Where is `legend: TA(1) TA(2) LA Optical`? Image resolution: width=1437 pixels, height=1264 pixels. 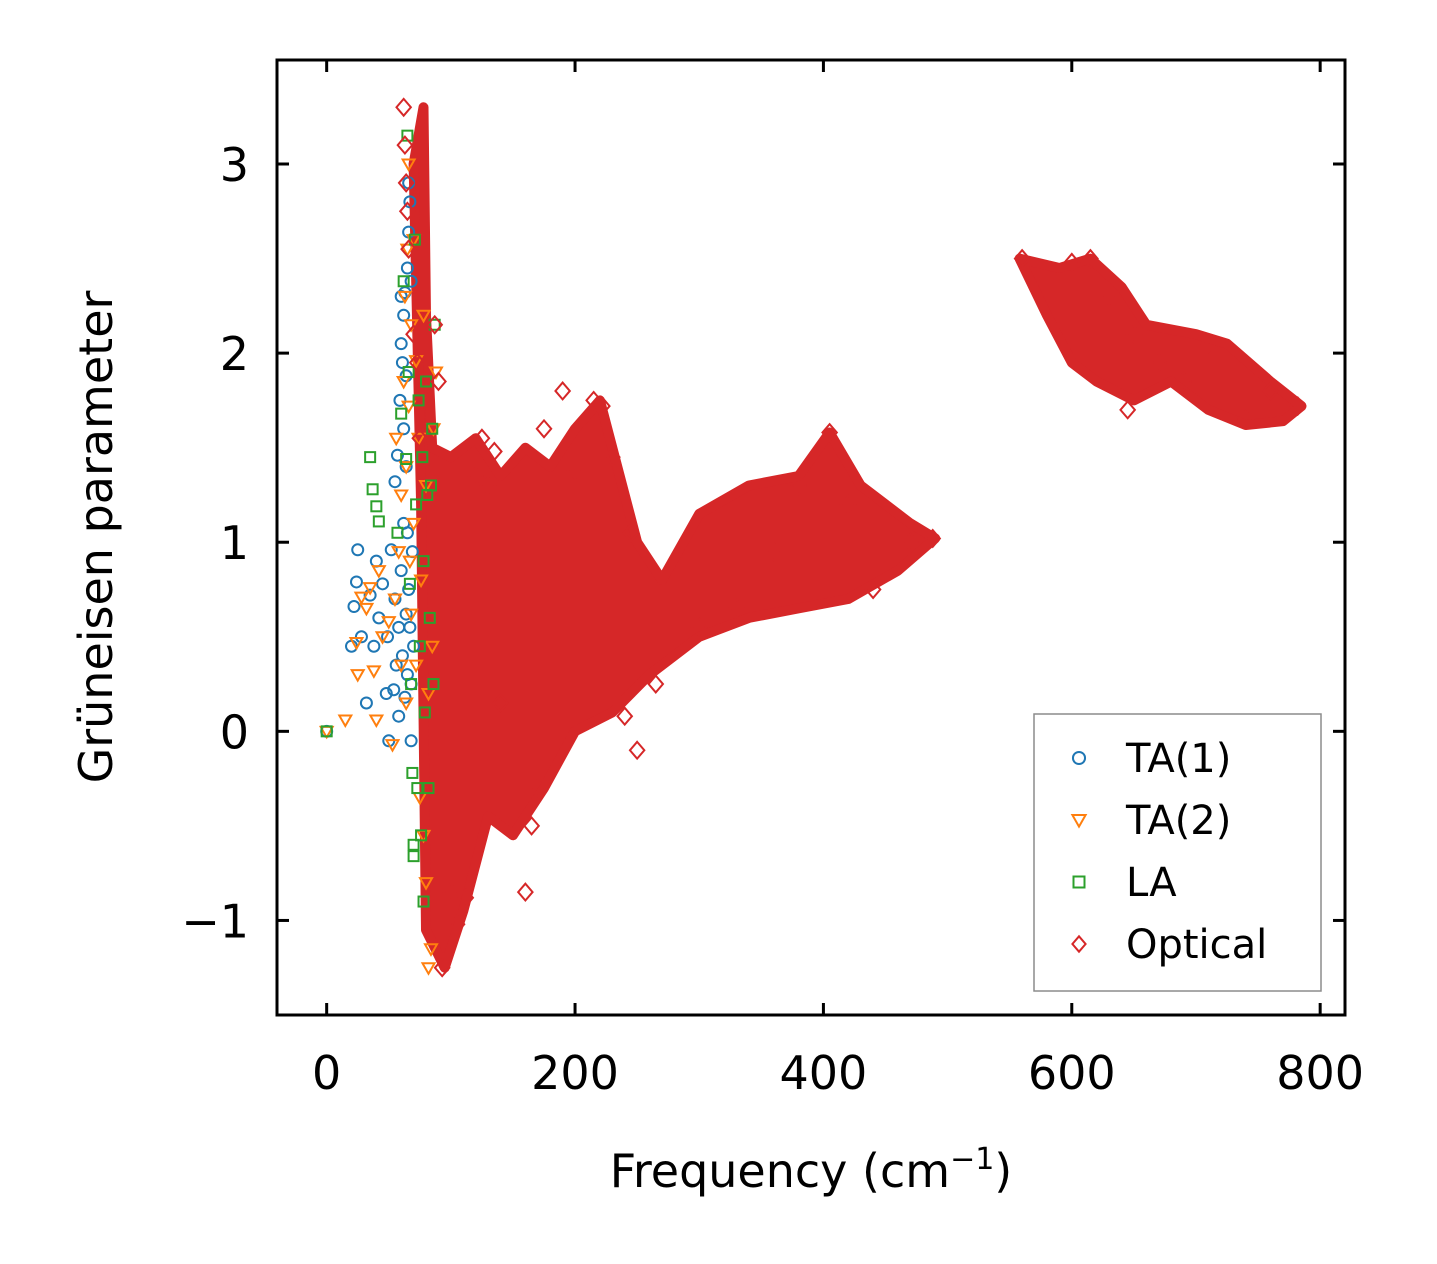
legend: TA(1) TA(2) LA Optical is located at coordinates (1177, 852).